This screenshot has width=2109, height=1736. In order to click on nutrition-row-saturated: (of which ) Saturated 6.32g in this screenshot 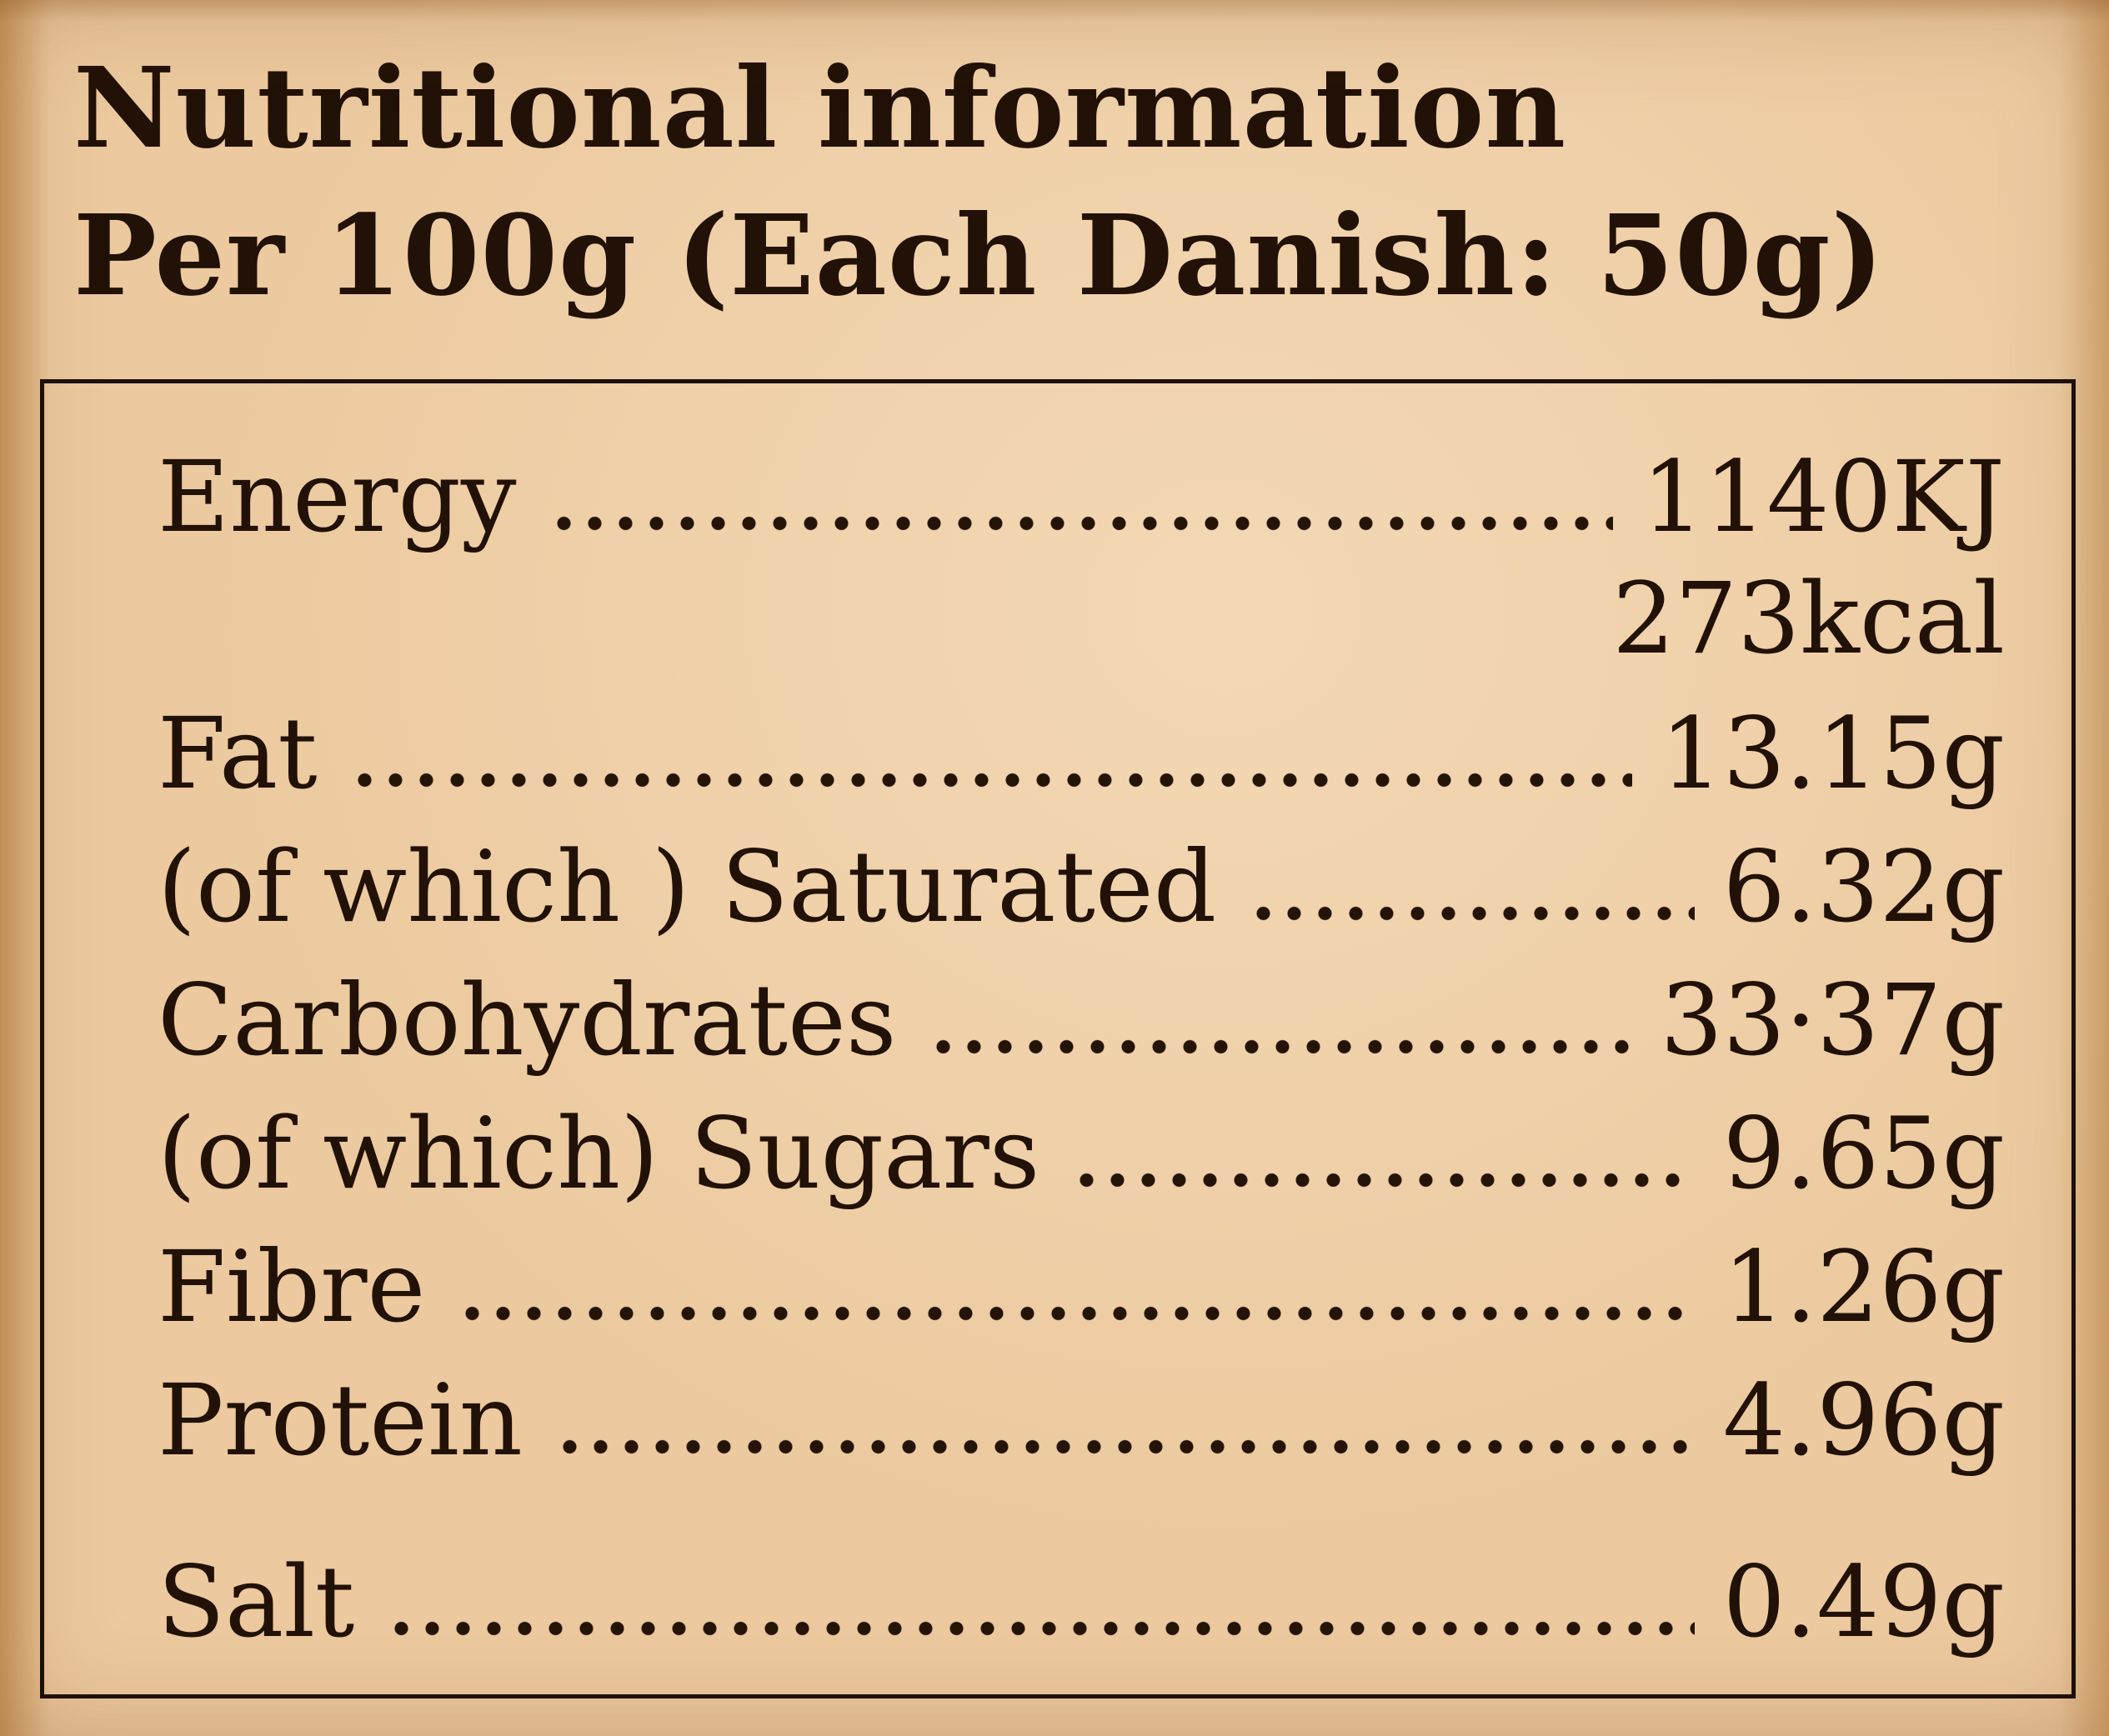, I will do `click(1081, 887)`.